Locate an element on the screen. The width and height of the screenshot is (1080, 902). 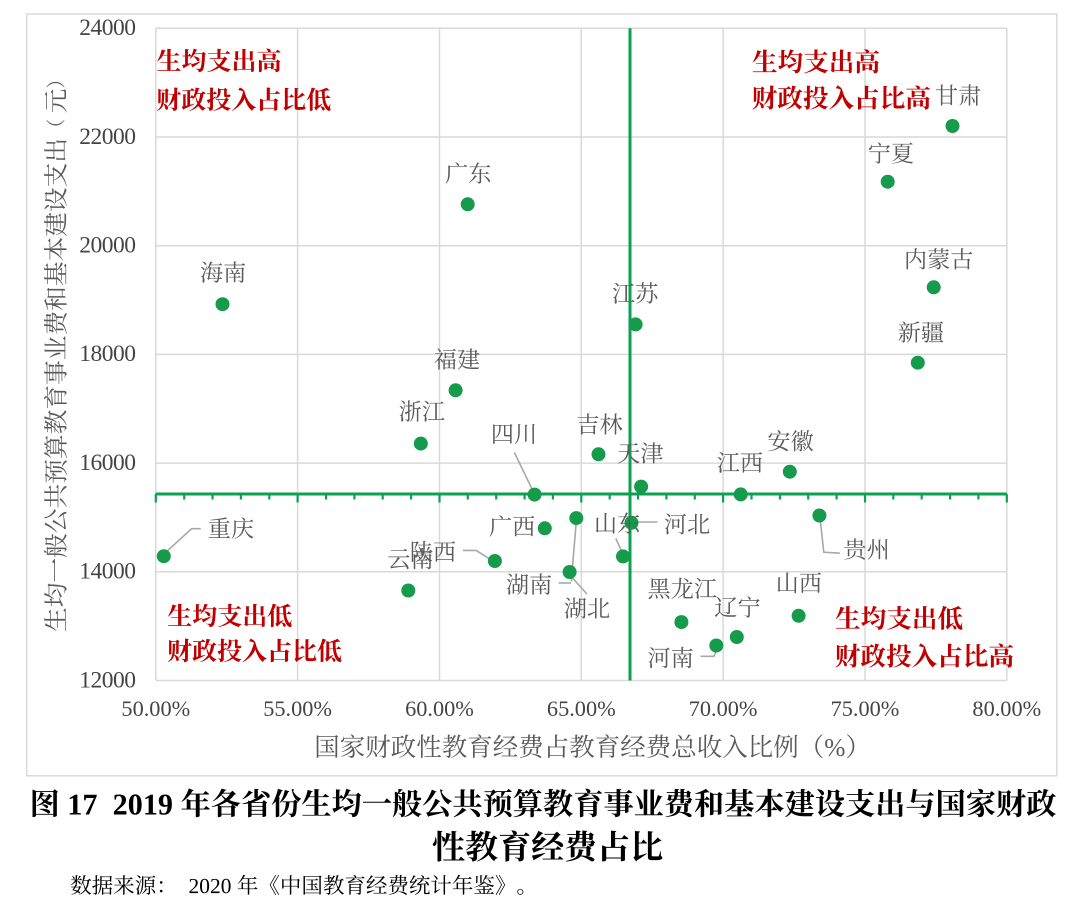
svg-text: 50.00% is located at coordinates (155, 708).